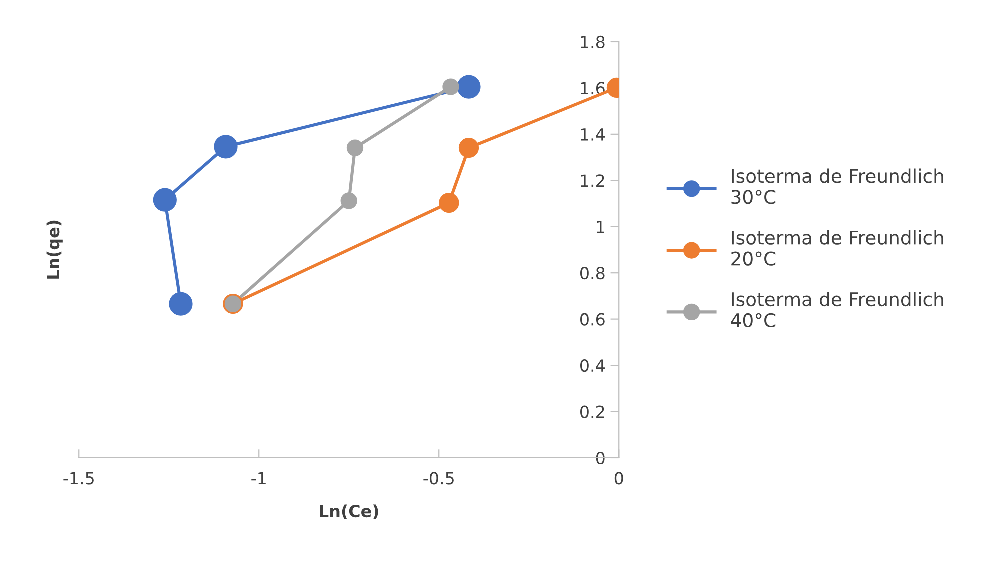  What do you see at coordinates (593, 134) in the screenshot?
I see `y-tick-label: 1.4` at bounding box center [593, 134].